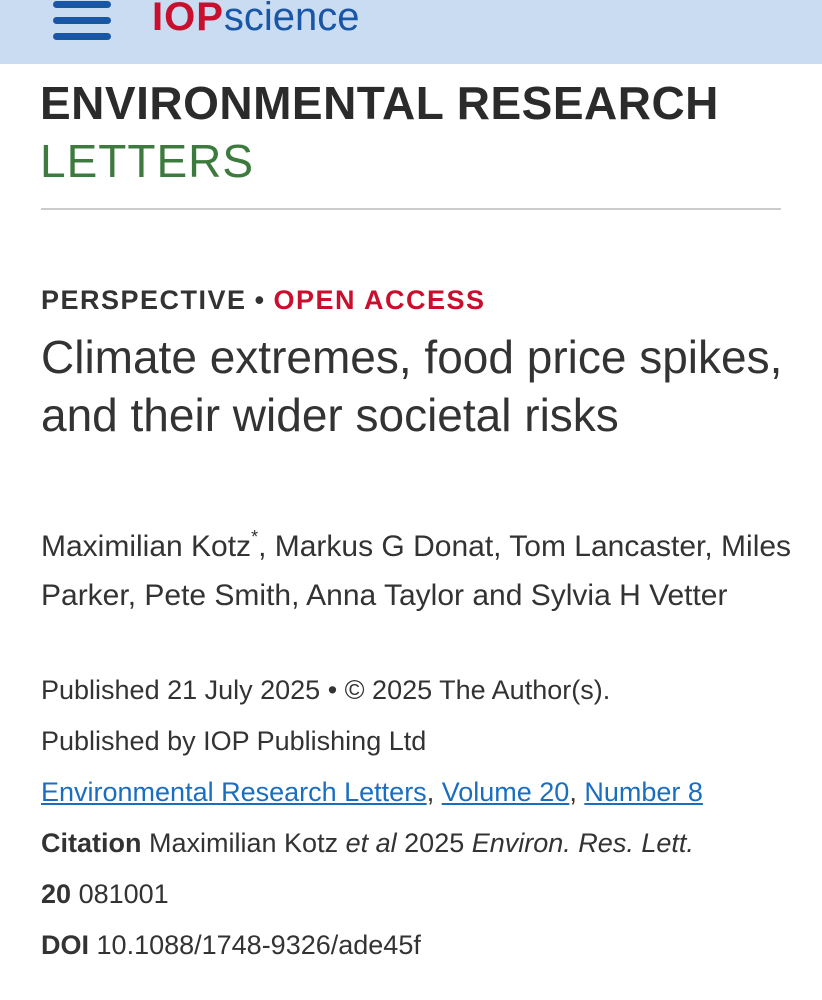 This screenshot has height=1000, width=822. What do you see at coordinates (411, 209) in the screenshot?
I see `divider` at bounding box center [411, 209].